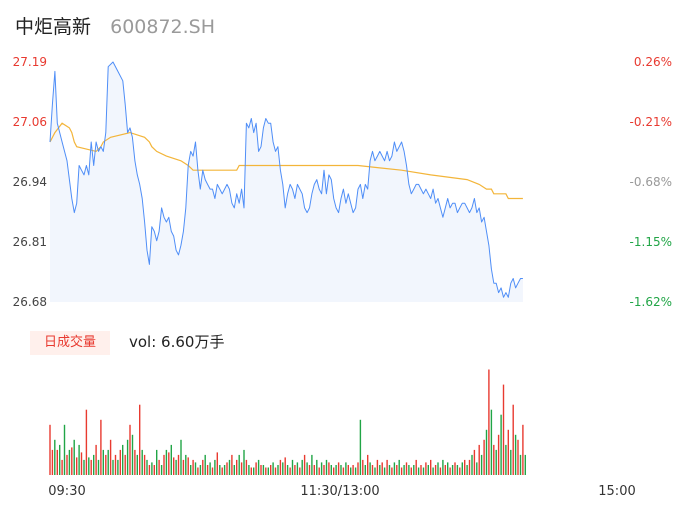  Describe the element at coordinates (53, 27) in the screenshot. I see `stock-name: 中炬高新` at that location.